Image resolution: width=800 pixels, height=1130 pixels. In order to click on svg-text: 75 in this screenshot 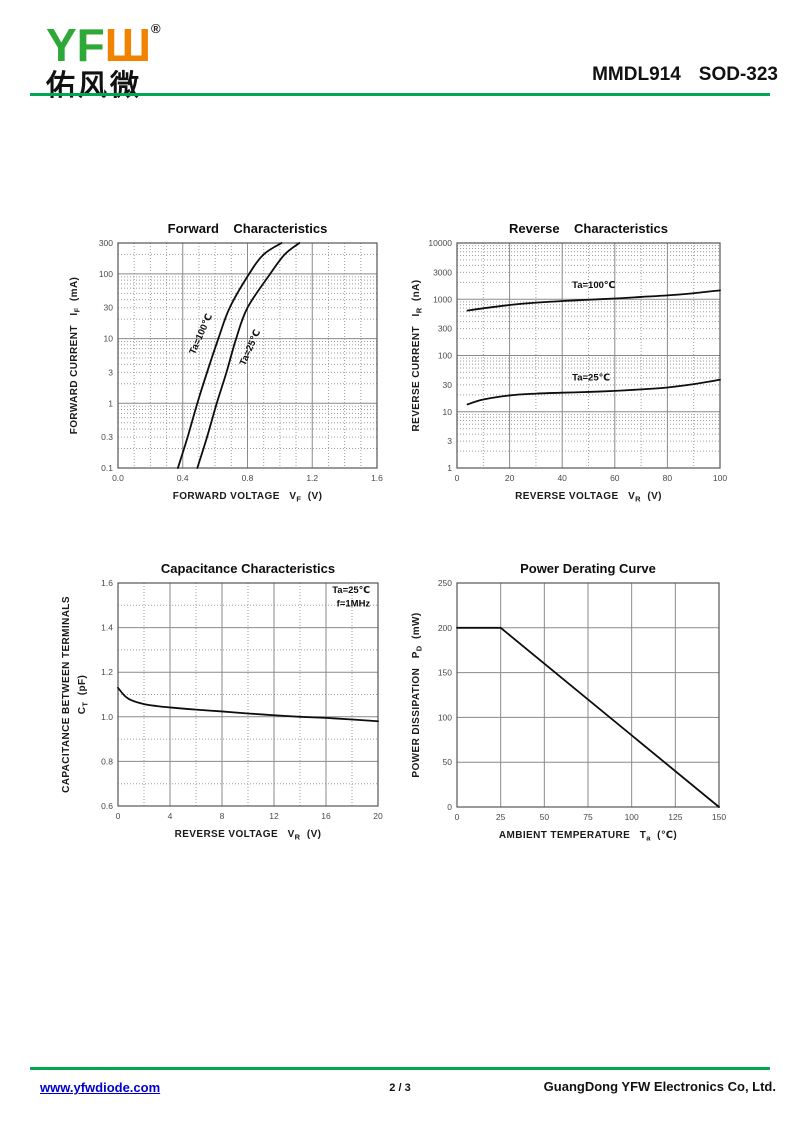, I will do `click(588, 817)`.